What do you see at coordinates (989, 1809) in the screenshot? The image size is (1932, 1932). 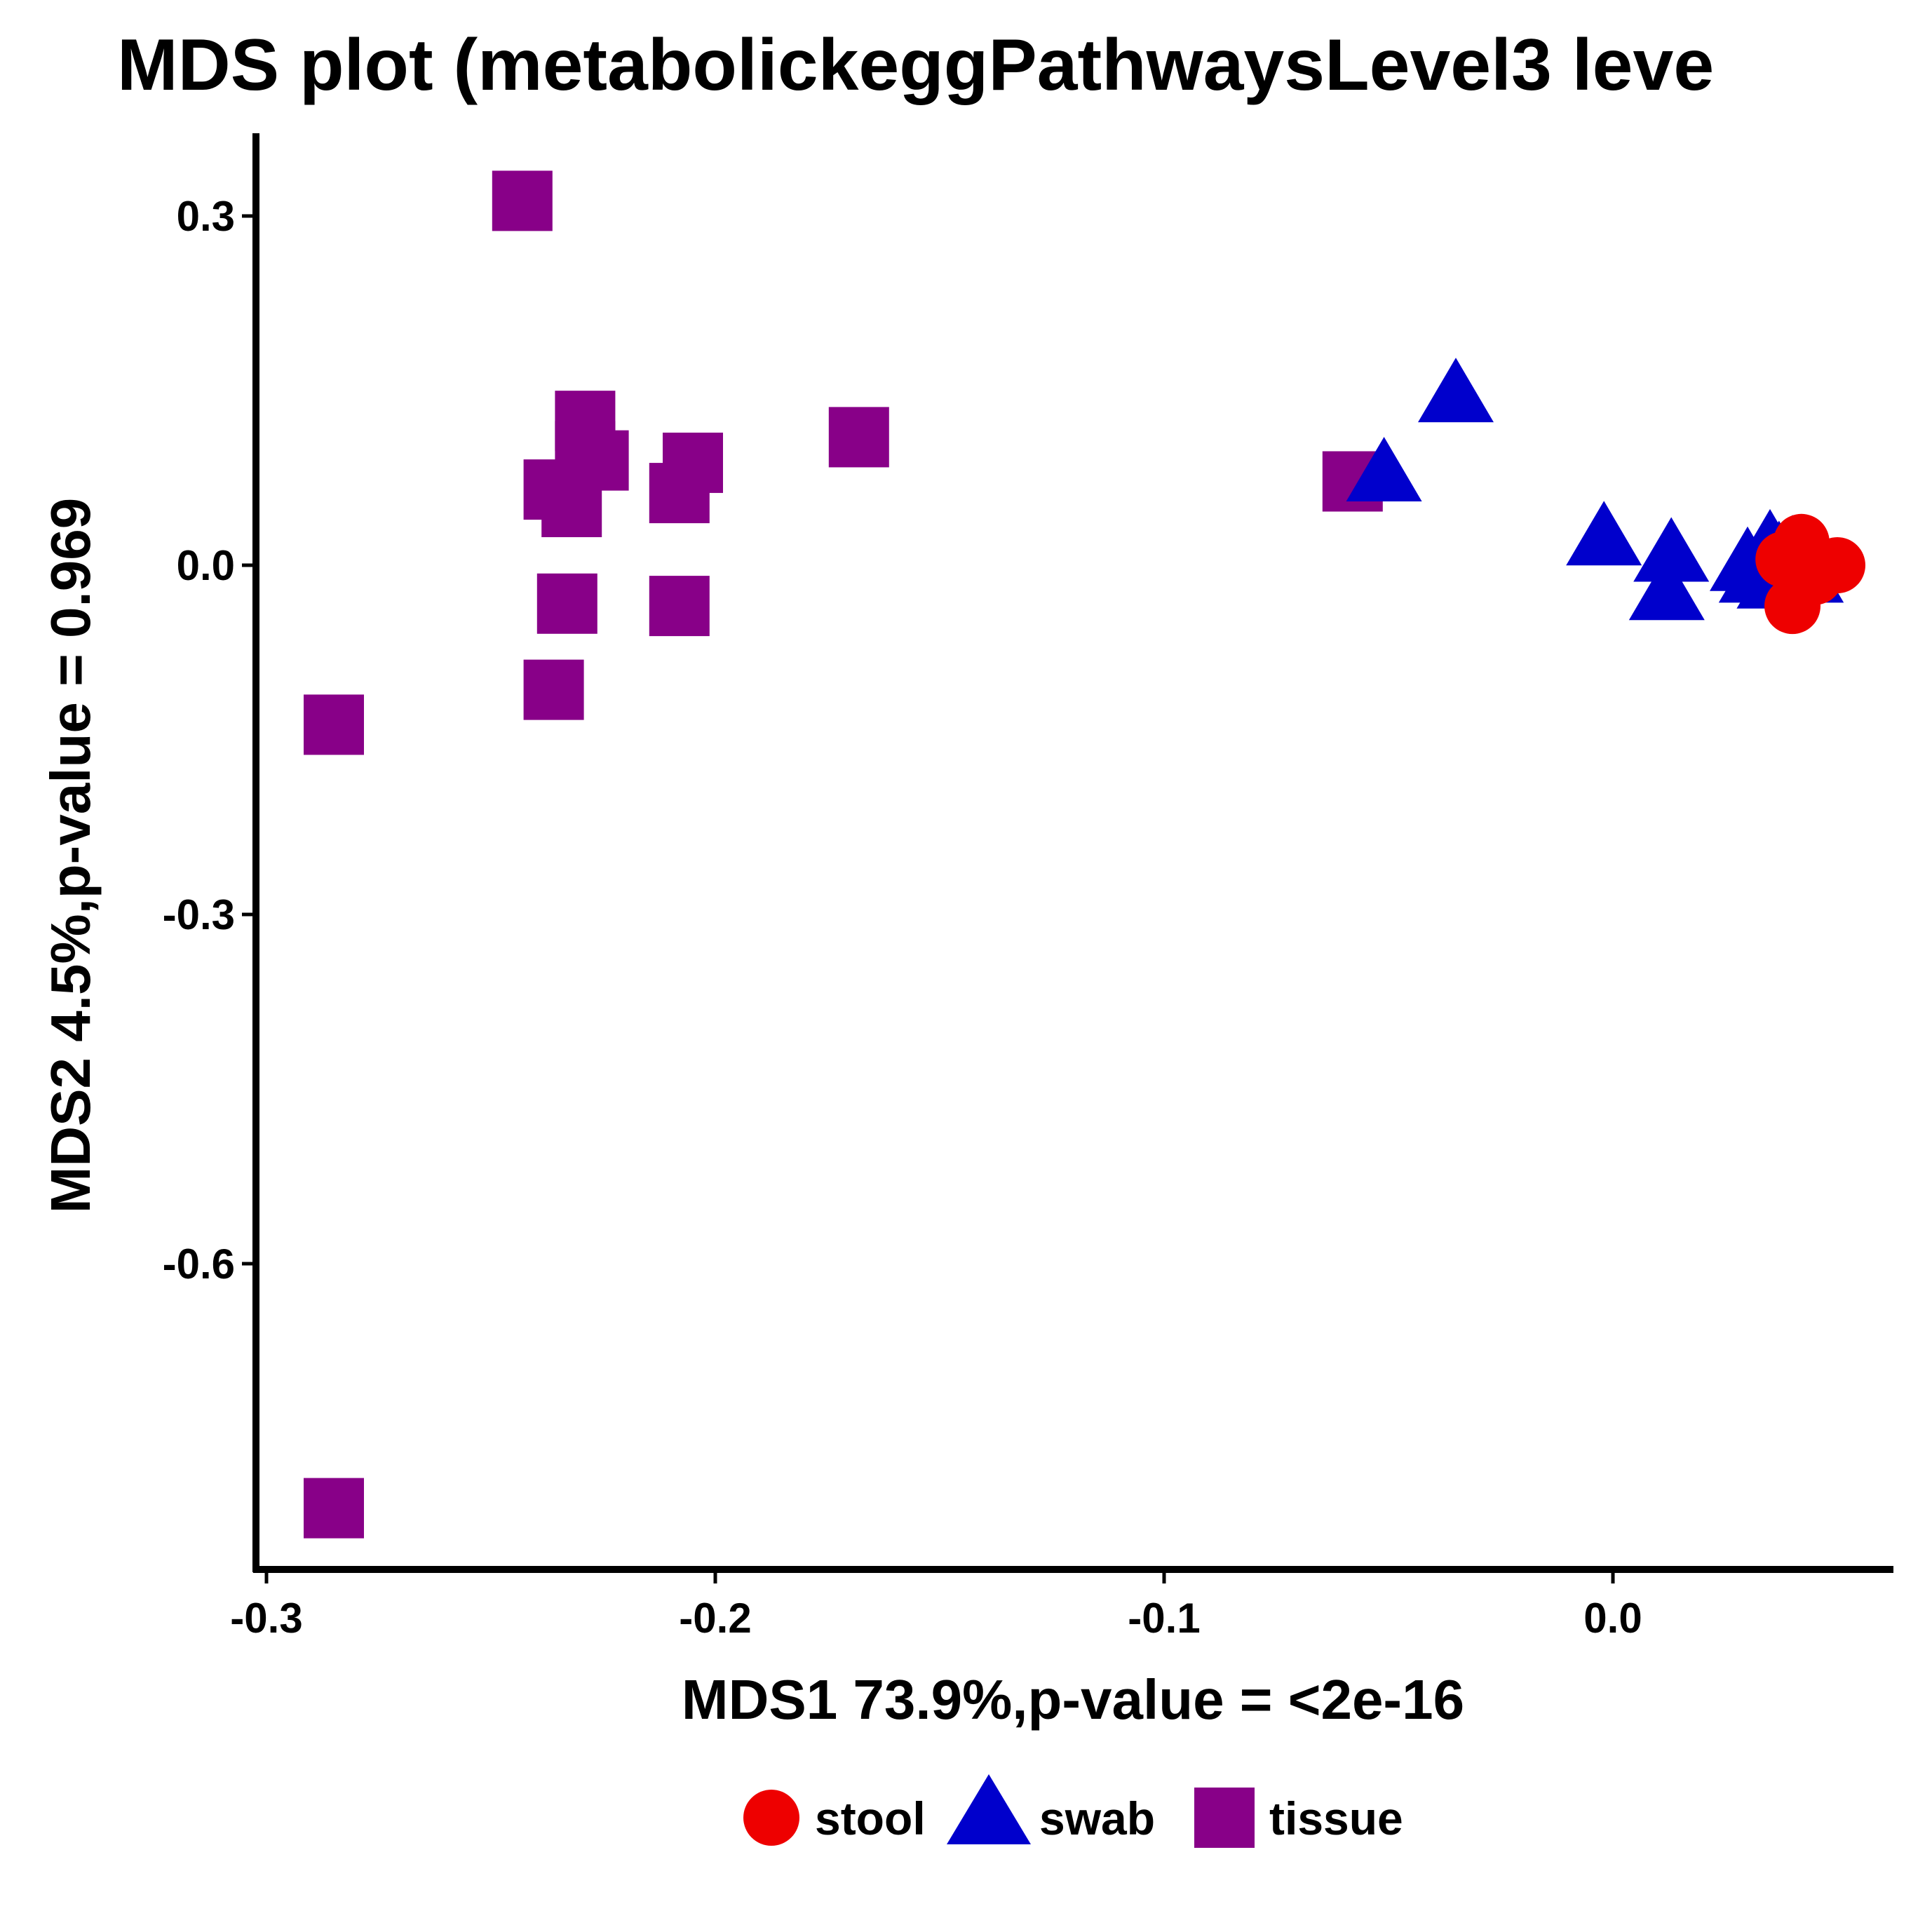 I see `legend-marker-swab` at bounding box center [989, 1809].